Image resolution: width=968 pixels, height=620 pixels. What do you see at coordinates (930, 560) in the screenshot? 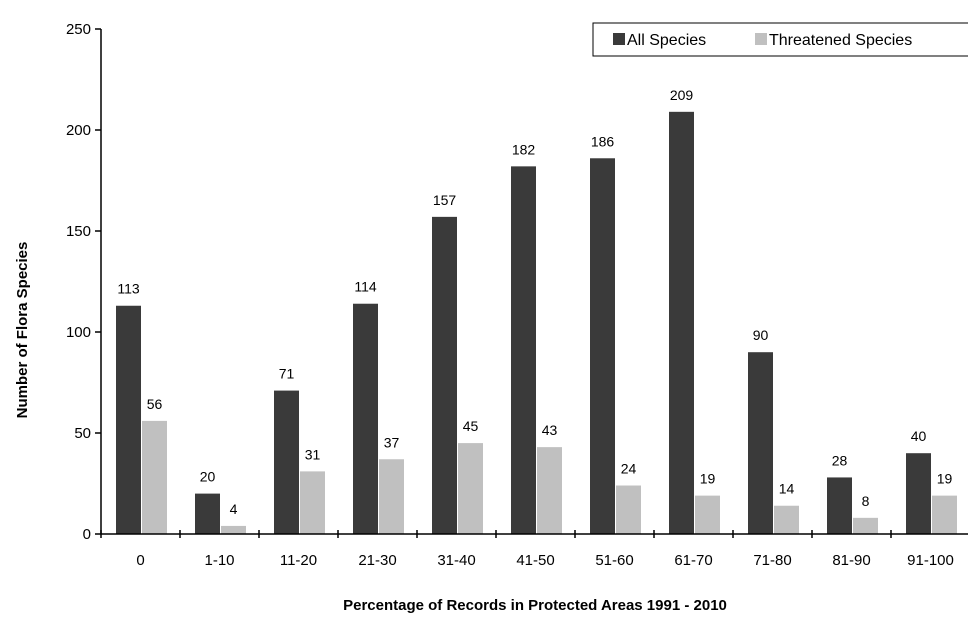
I see `x-tick-label-91-100: 91-100` at bounding box center [930, 560].